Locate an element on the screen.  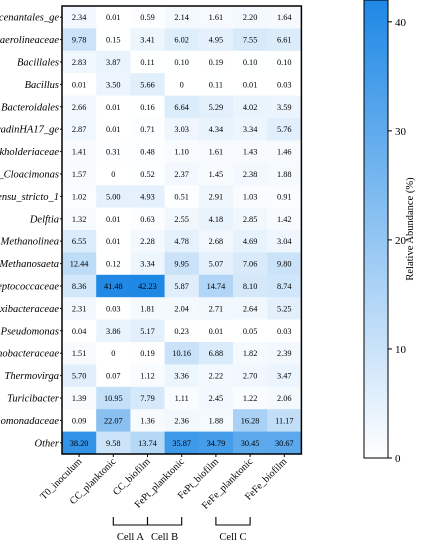
row-label: Rhodanobacteraceae is located at coordinates (29, 354).